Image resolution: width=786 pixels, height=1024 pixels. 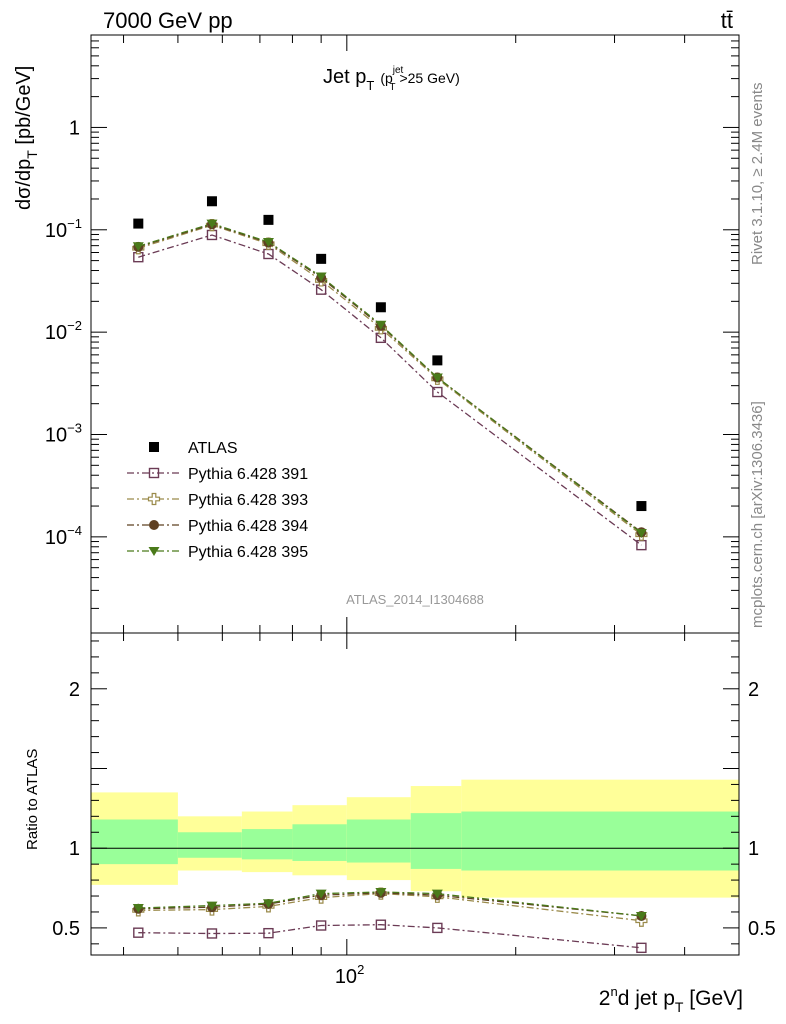 I want to click on header-energy: 7000 GeV pp, so click(x=168, y=20).